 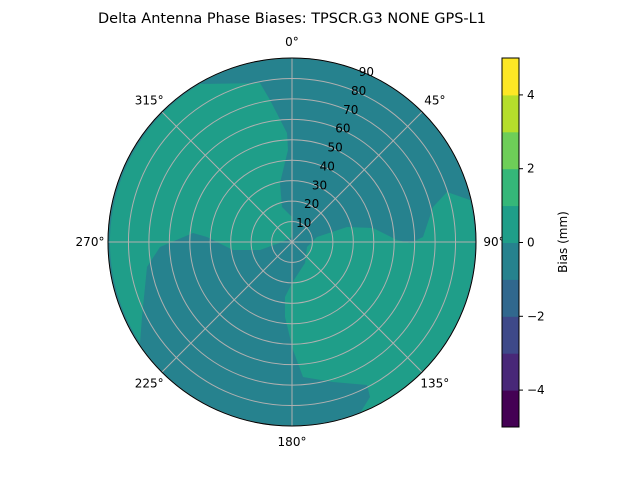 I want to click on radial-tick-label: 10, so click(x=303, y=223).